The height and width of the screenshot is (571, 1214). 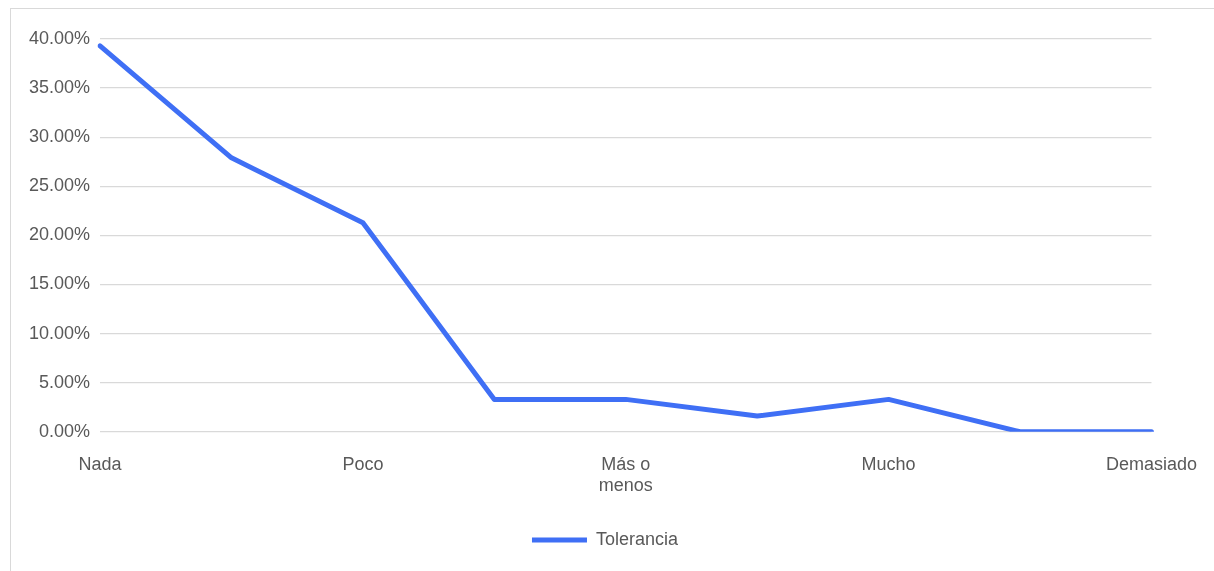 I want to click on y-tick-label: 15.00%, so click(x=59, y=283).